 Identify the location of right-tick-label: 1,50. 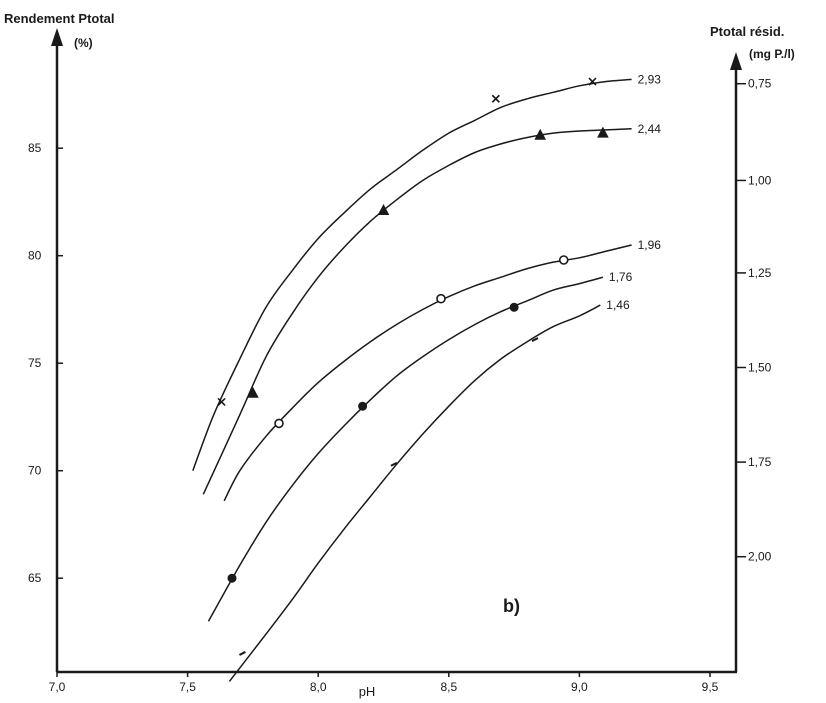
(760, 368).